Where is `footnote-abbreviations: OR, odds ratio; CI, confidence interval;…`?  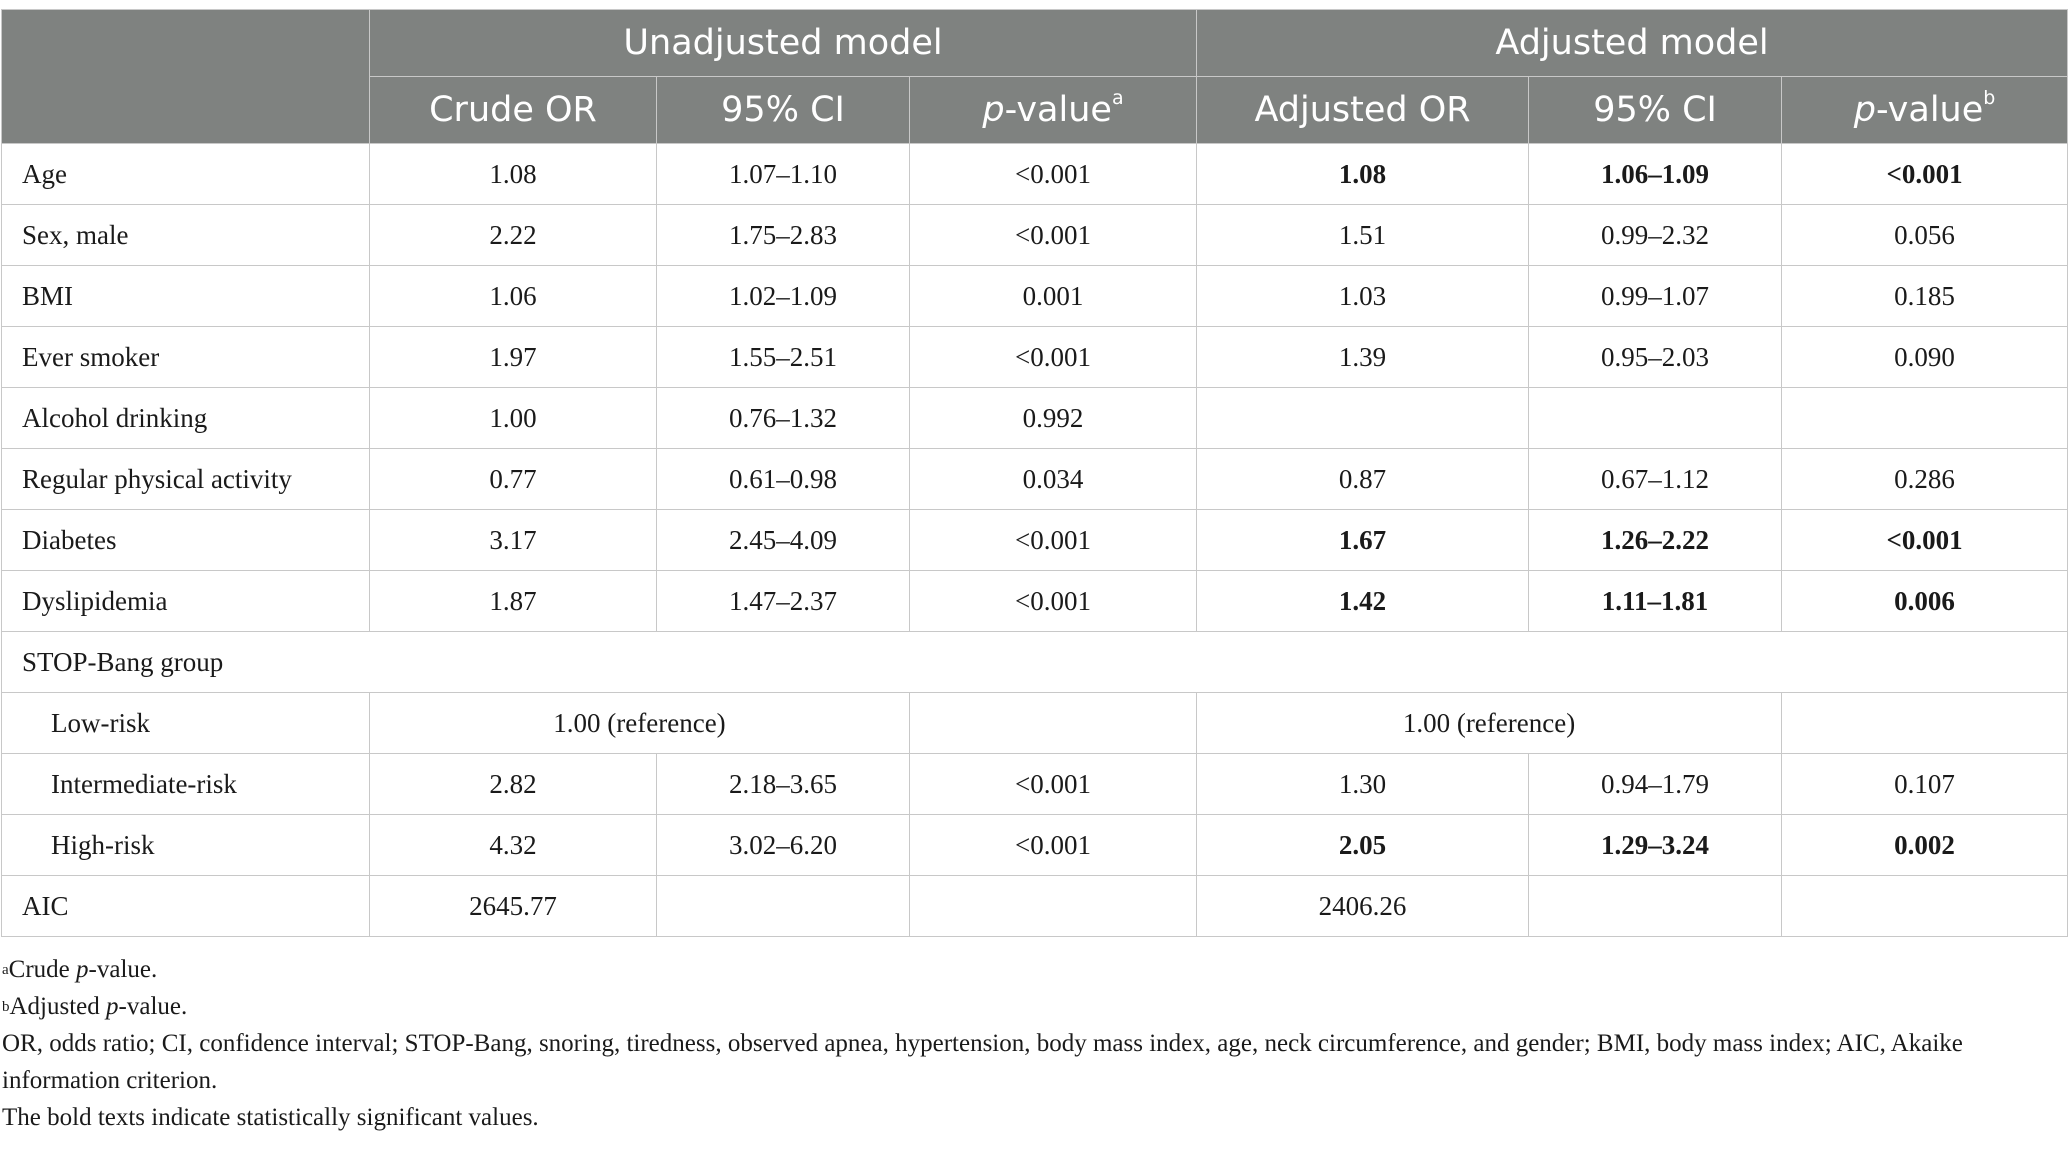 footnote-abbreviations: OR, odds ratio; CI, confidence interval;… is located at coordinates (982, 1062).